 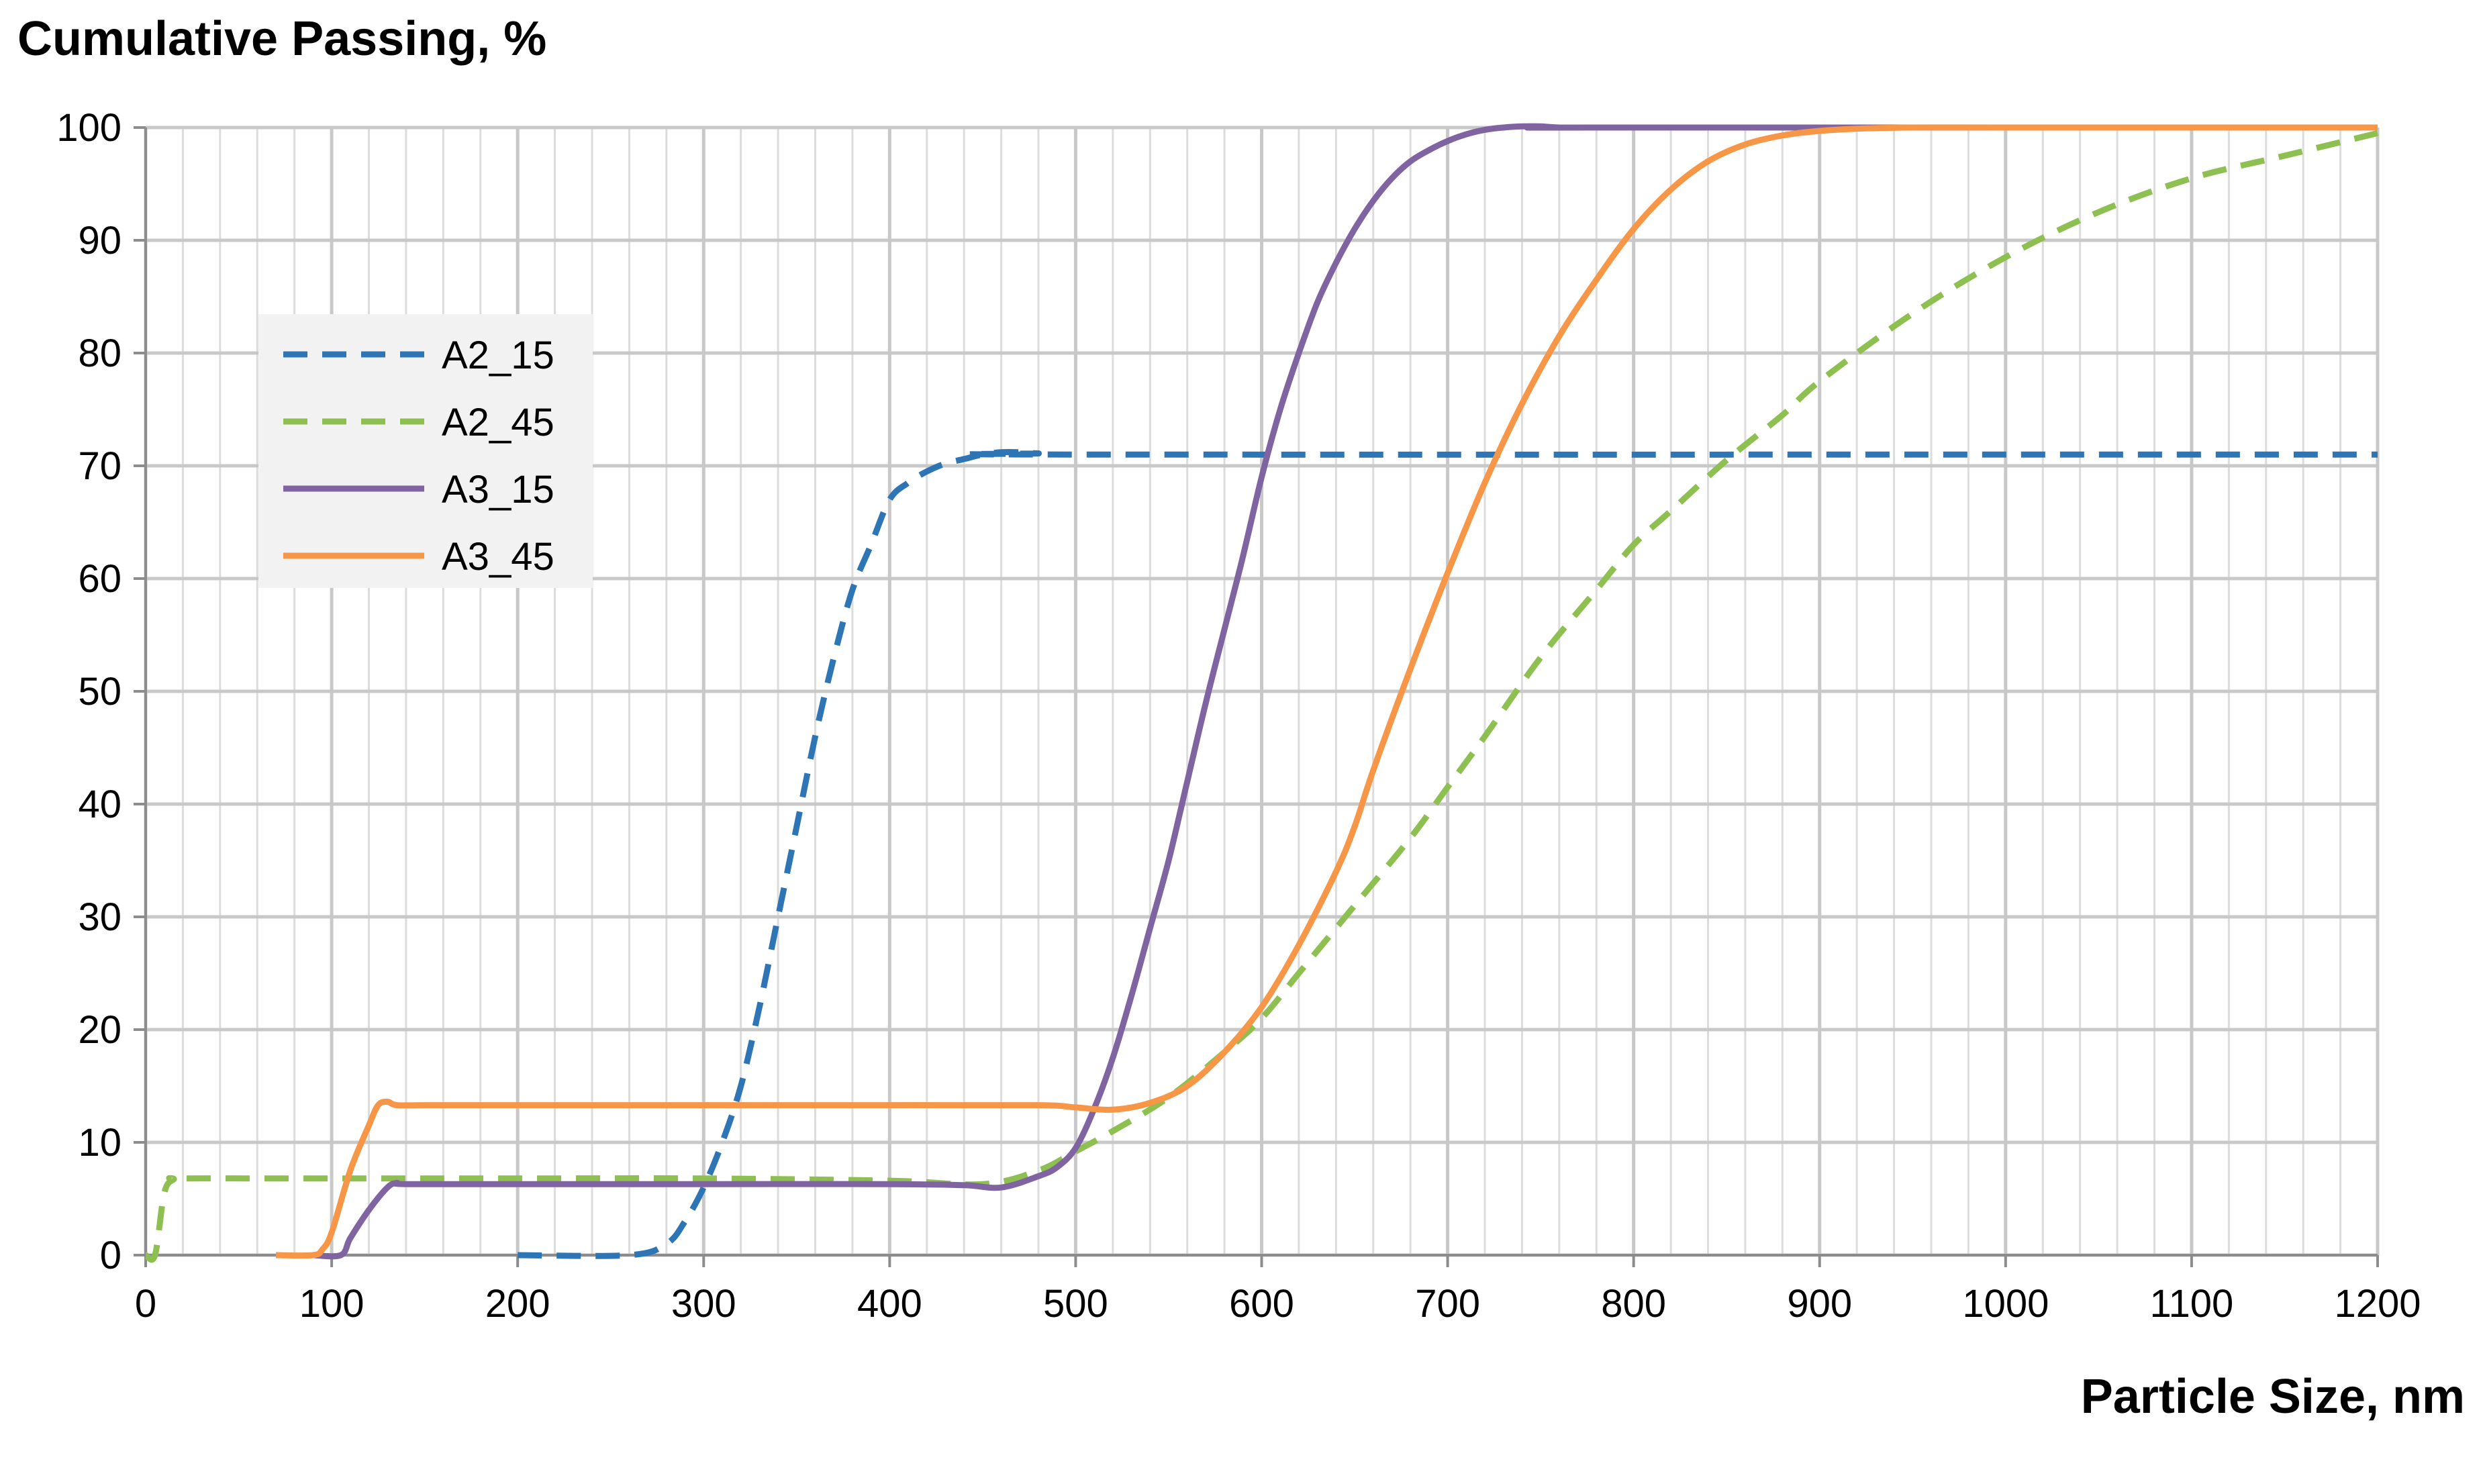 What do you see at coordinates (99, 241) in the screenshot?
I see `y-tick-label: 90` at bounding box center [99, 241].